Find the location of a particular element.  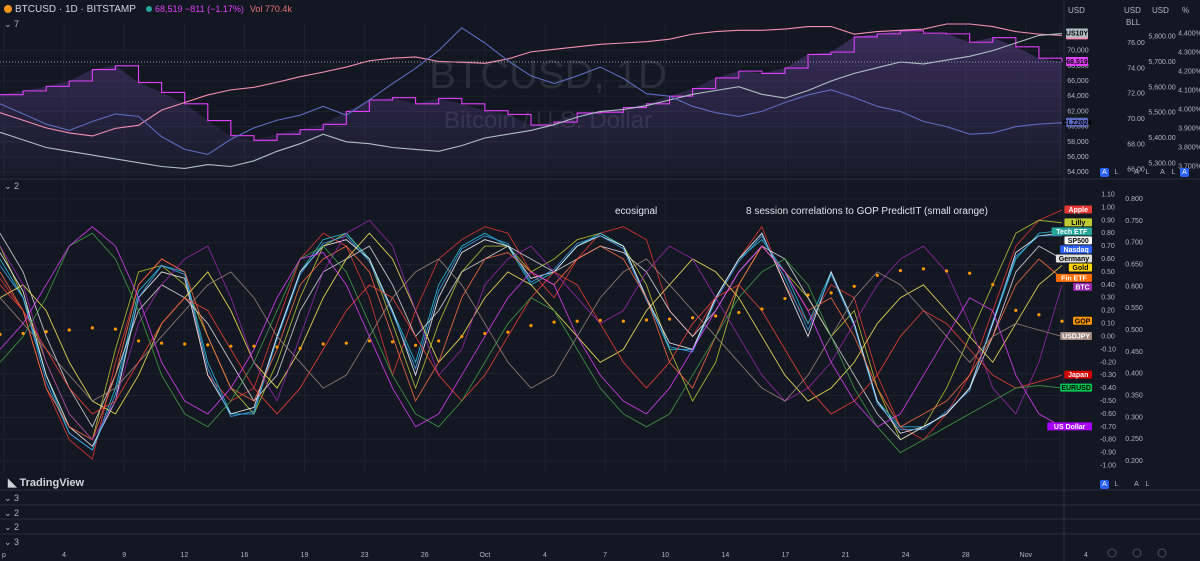

x-tick-label: 7 is located at coordinates (605, 555).